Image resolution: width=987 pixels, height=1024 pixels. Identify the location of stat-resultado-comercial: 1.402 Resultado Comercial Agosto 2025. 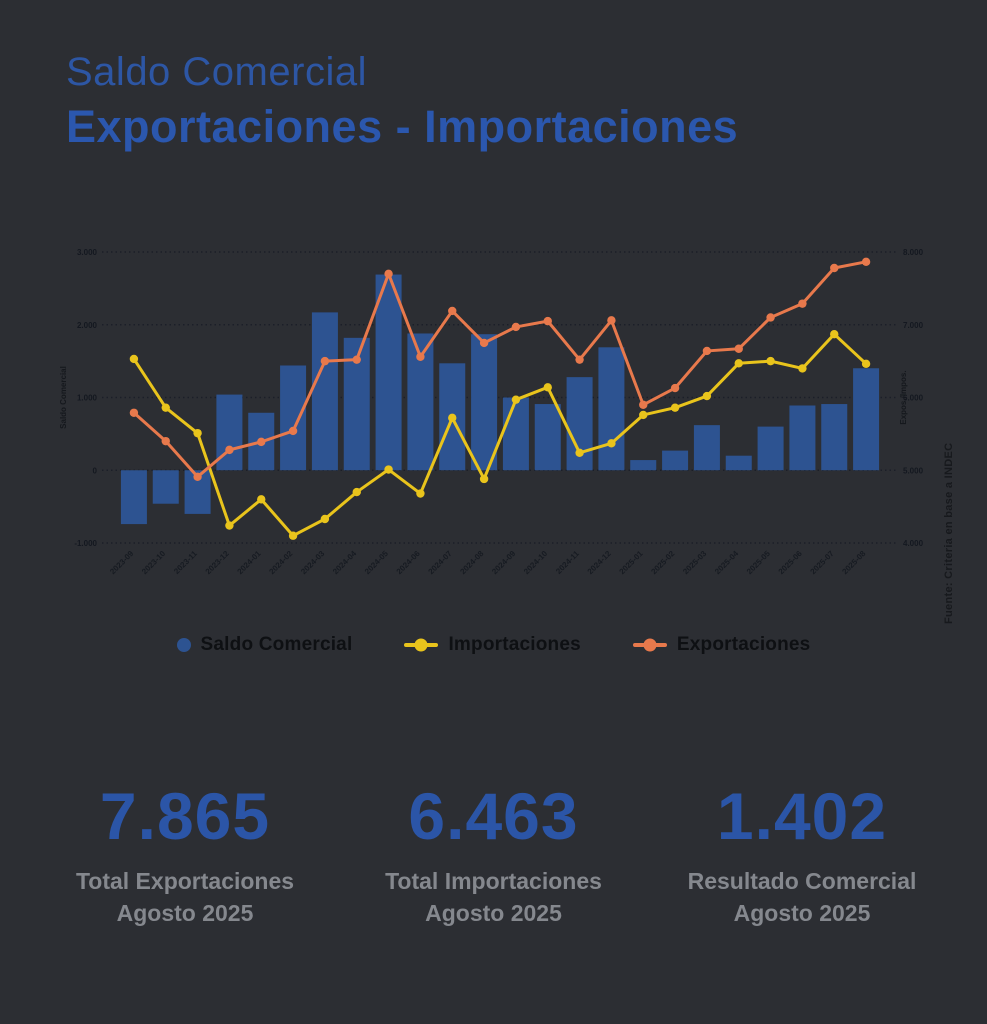
(802, 855).